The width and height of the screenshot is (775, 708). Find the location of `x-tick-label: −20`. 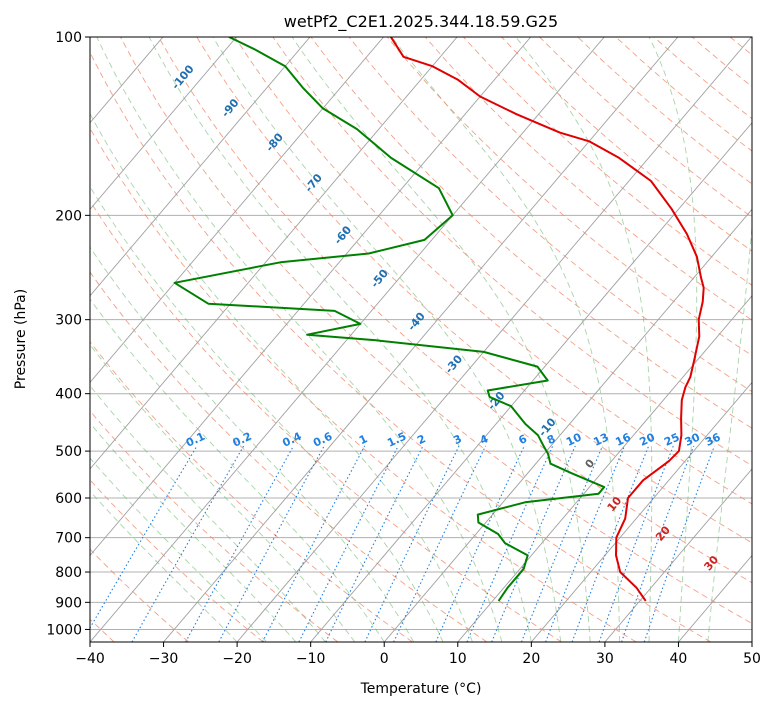

x-tick-label: −20 is located at coordinates (237, 659).